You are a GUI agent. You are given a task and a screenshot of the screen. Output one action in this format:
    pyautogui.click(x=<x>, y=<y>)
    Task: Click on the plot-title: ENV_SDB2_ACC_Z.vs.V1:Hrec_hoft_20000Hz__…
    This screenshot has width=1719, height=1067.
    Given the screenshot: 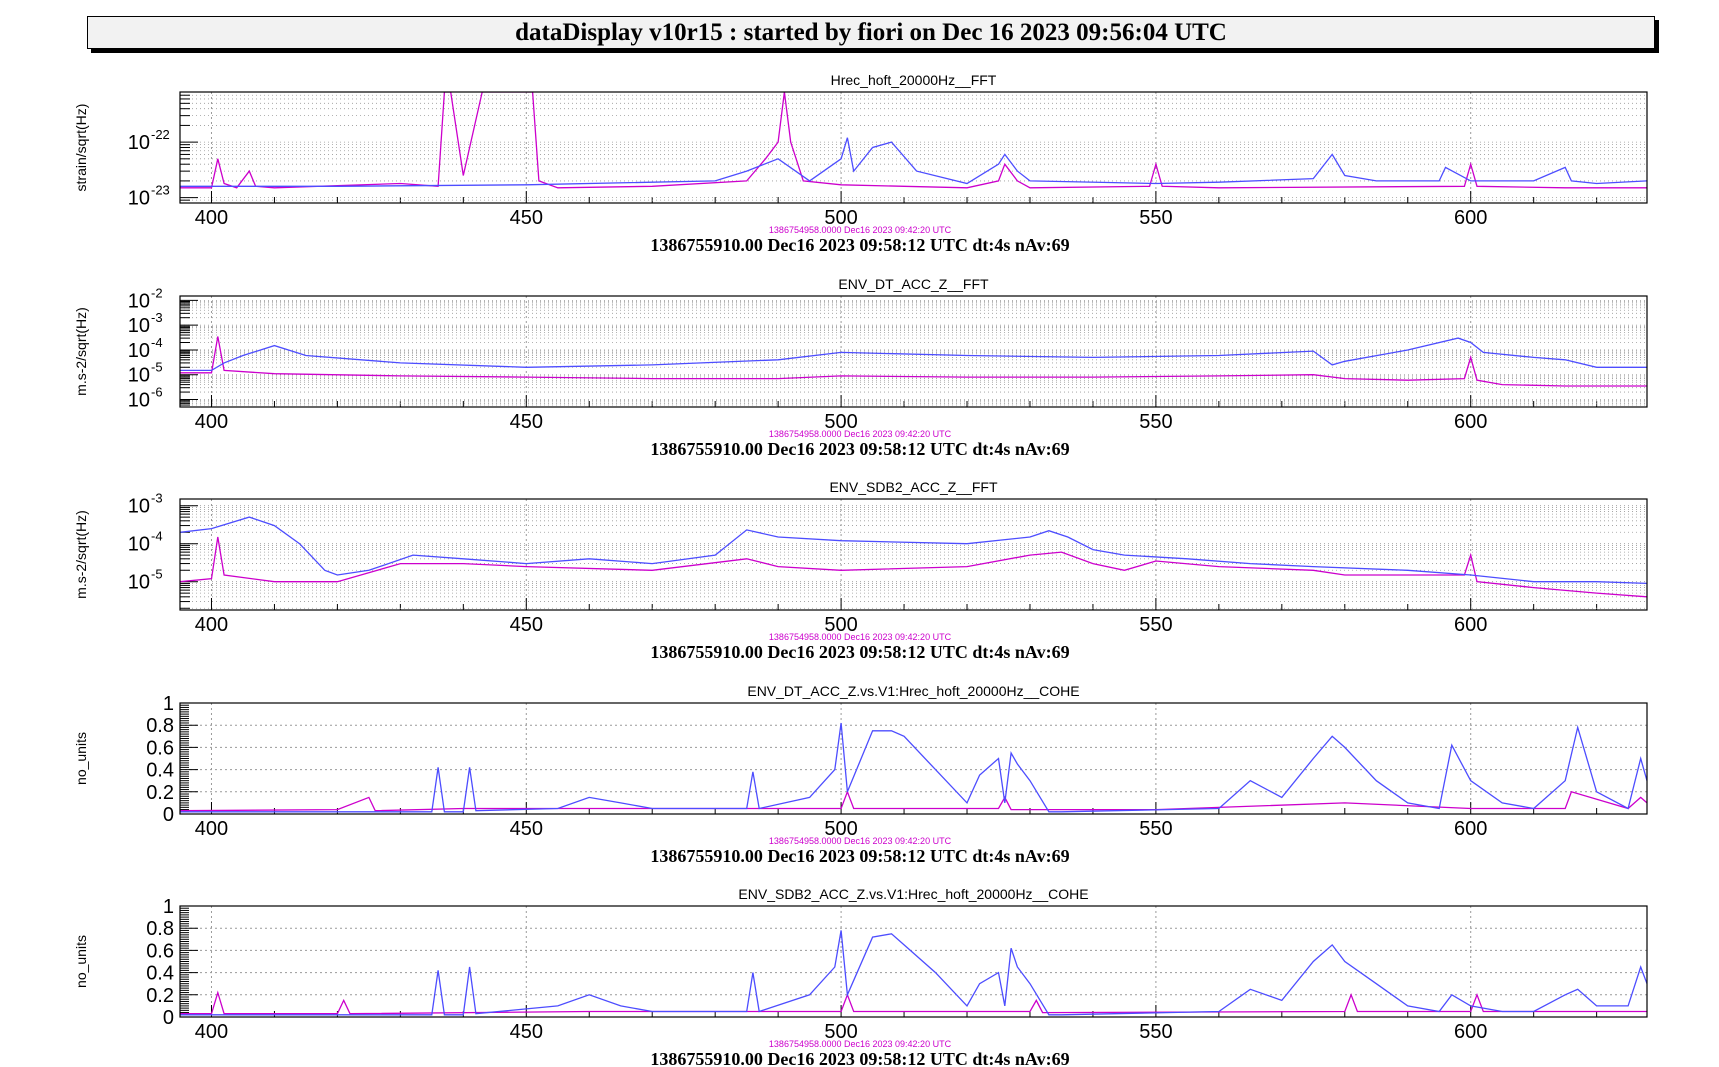 What is the action you would take?
    pyautogui.click(x=913, y=894)
    